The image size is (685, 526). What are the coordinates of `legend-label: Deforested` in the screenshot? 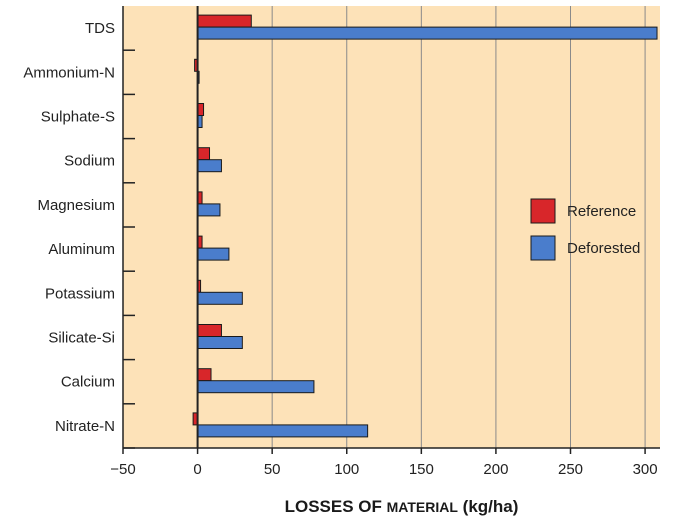 It's located at (603, 248).